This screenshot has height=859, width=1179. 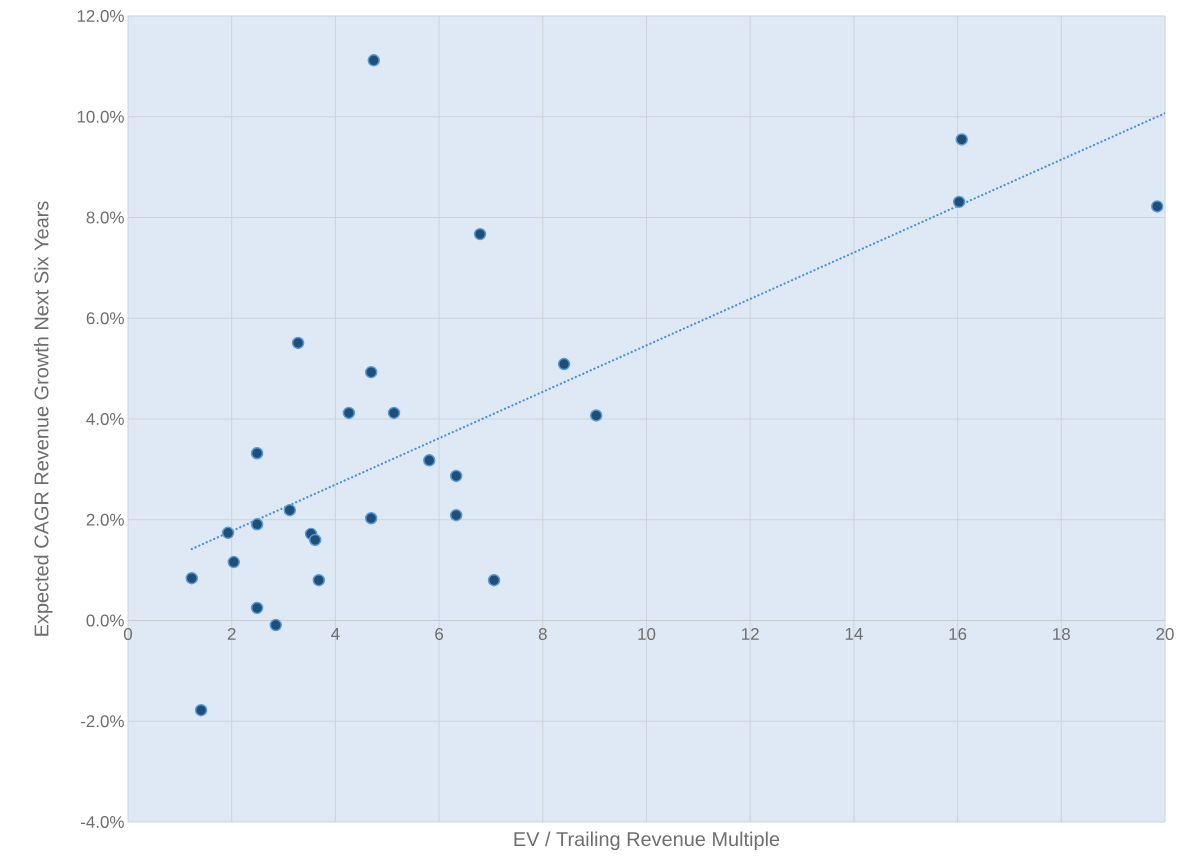 What do you see at coordinates (854, 634) in the screenshot?
I see `x-tick-label: 14` at bounding box center [854, 634].